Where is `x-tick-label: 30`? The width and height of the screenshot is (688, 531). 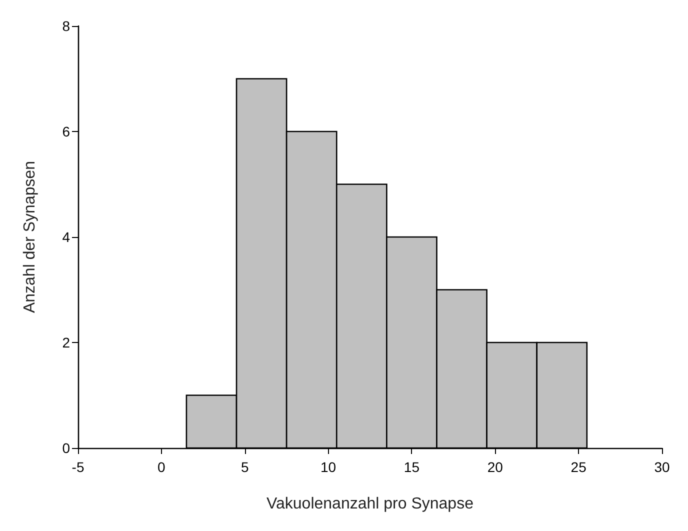
x-tick-label: 30 is located at coordinates (662, 467).